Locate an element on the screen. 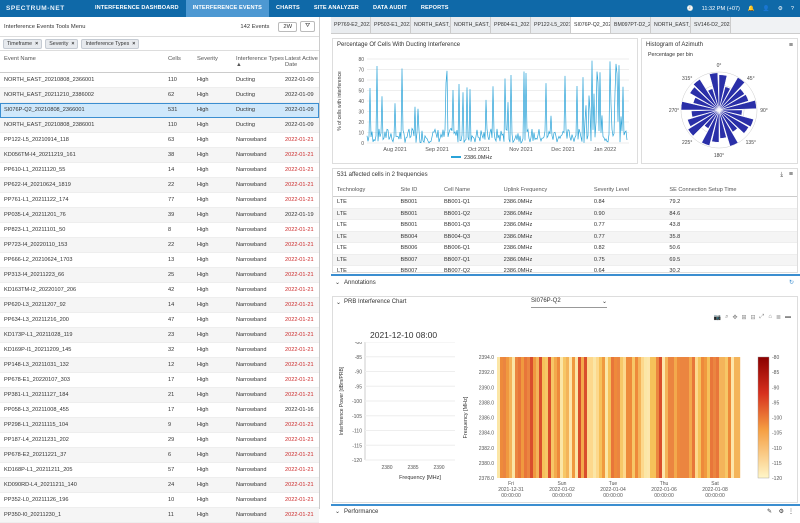  nav-item-data-audit: DATA AUDIT is located at coordinates (389, 8).